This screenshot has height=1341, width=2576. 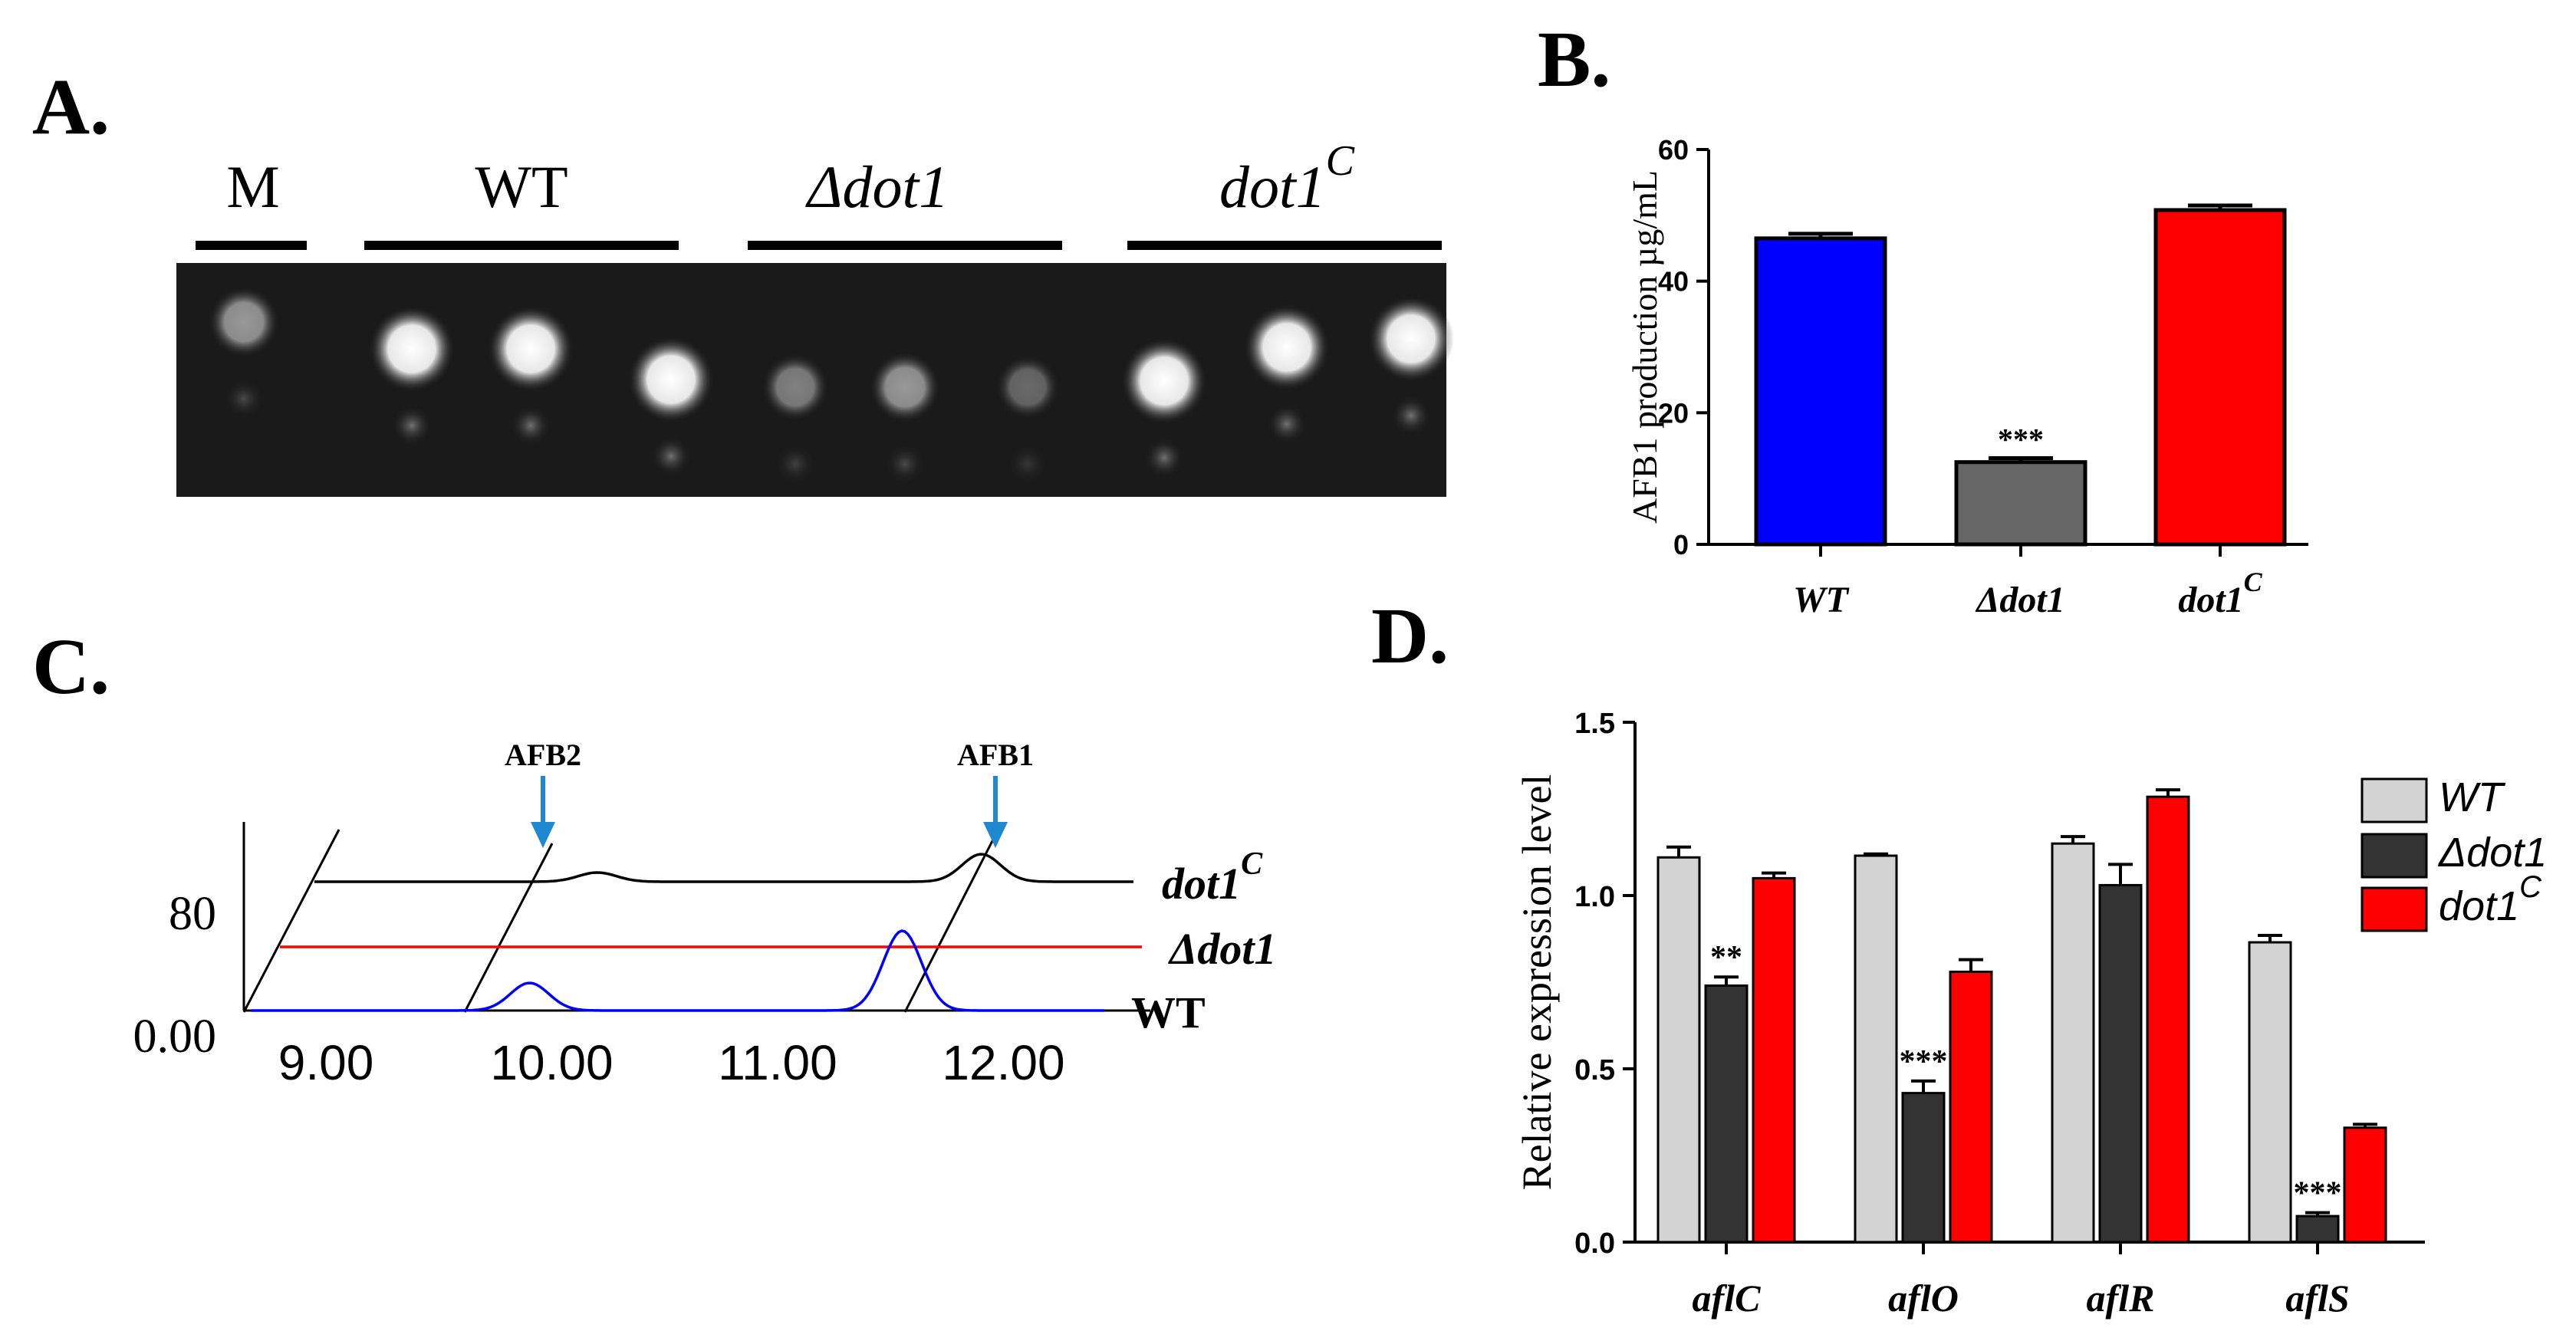 I want to click on legend-label: Δdot1, so click(x=2492, y=853).